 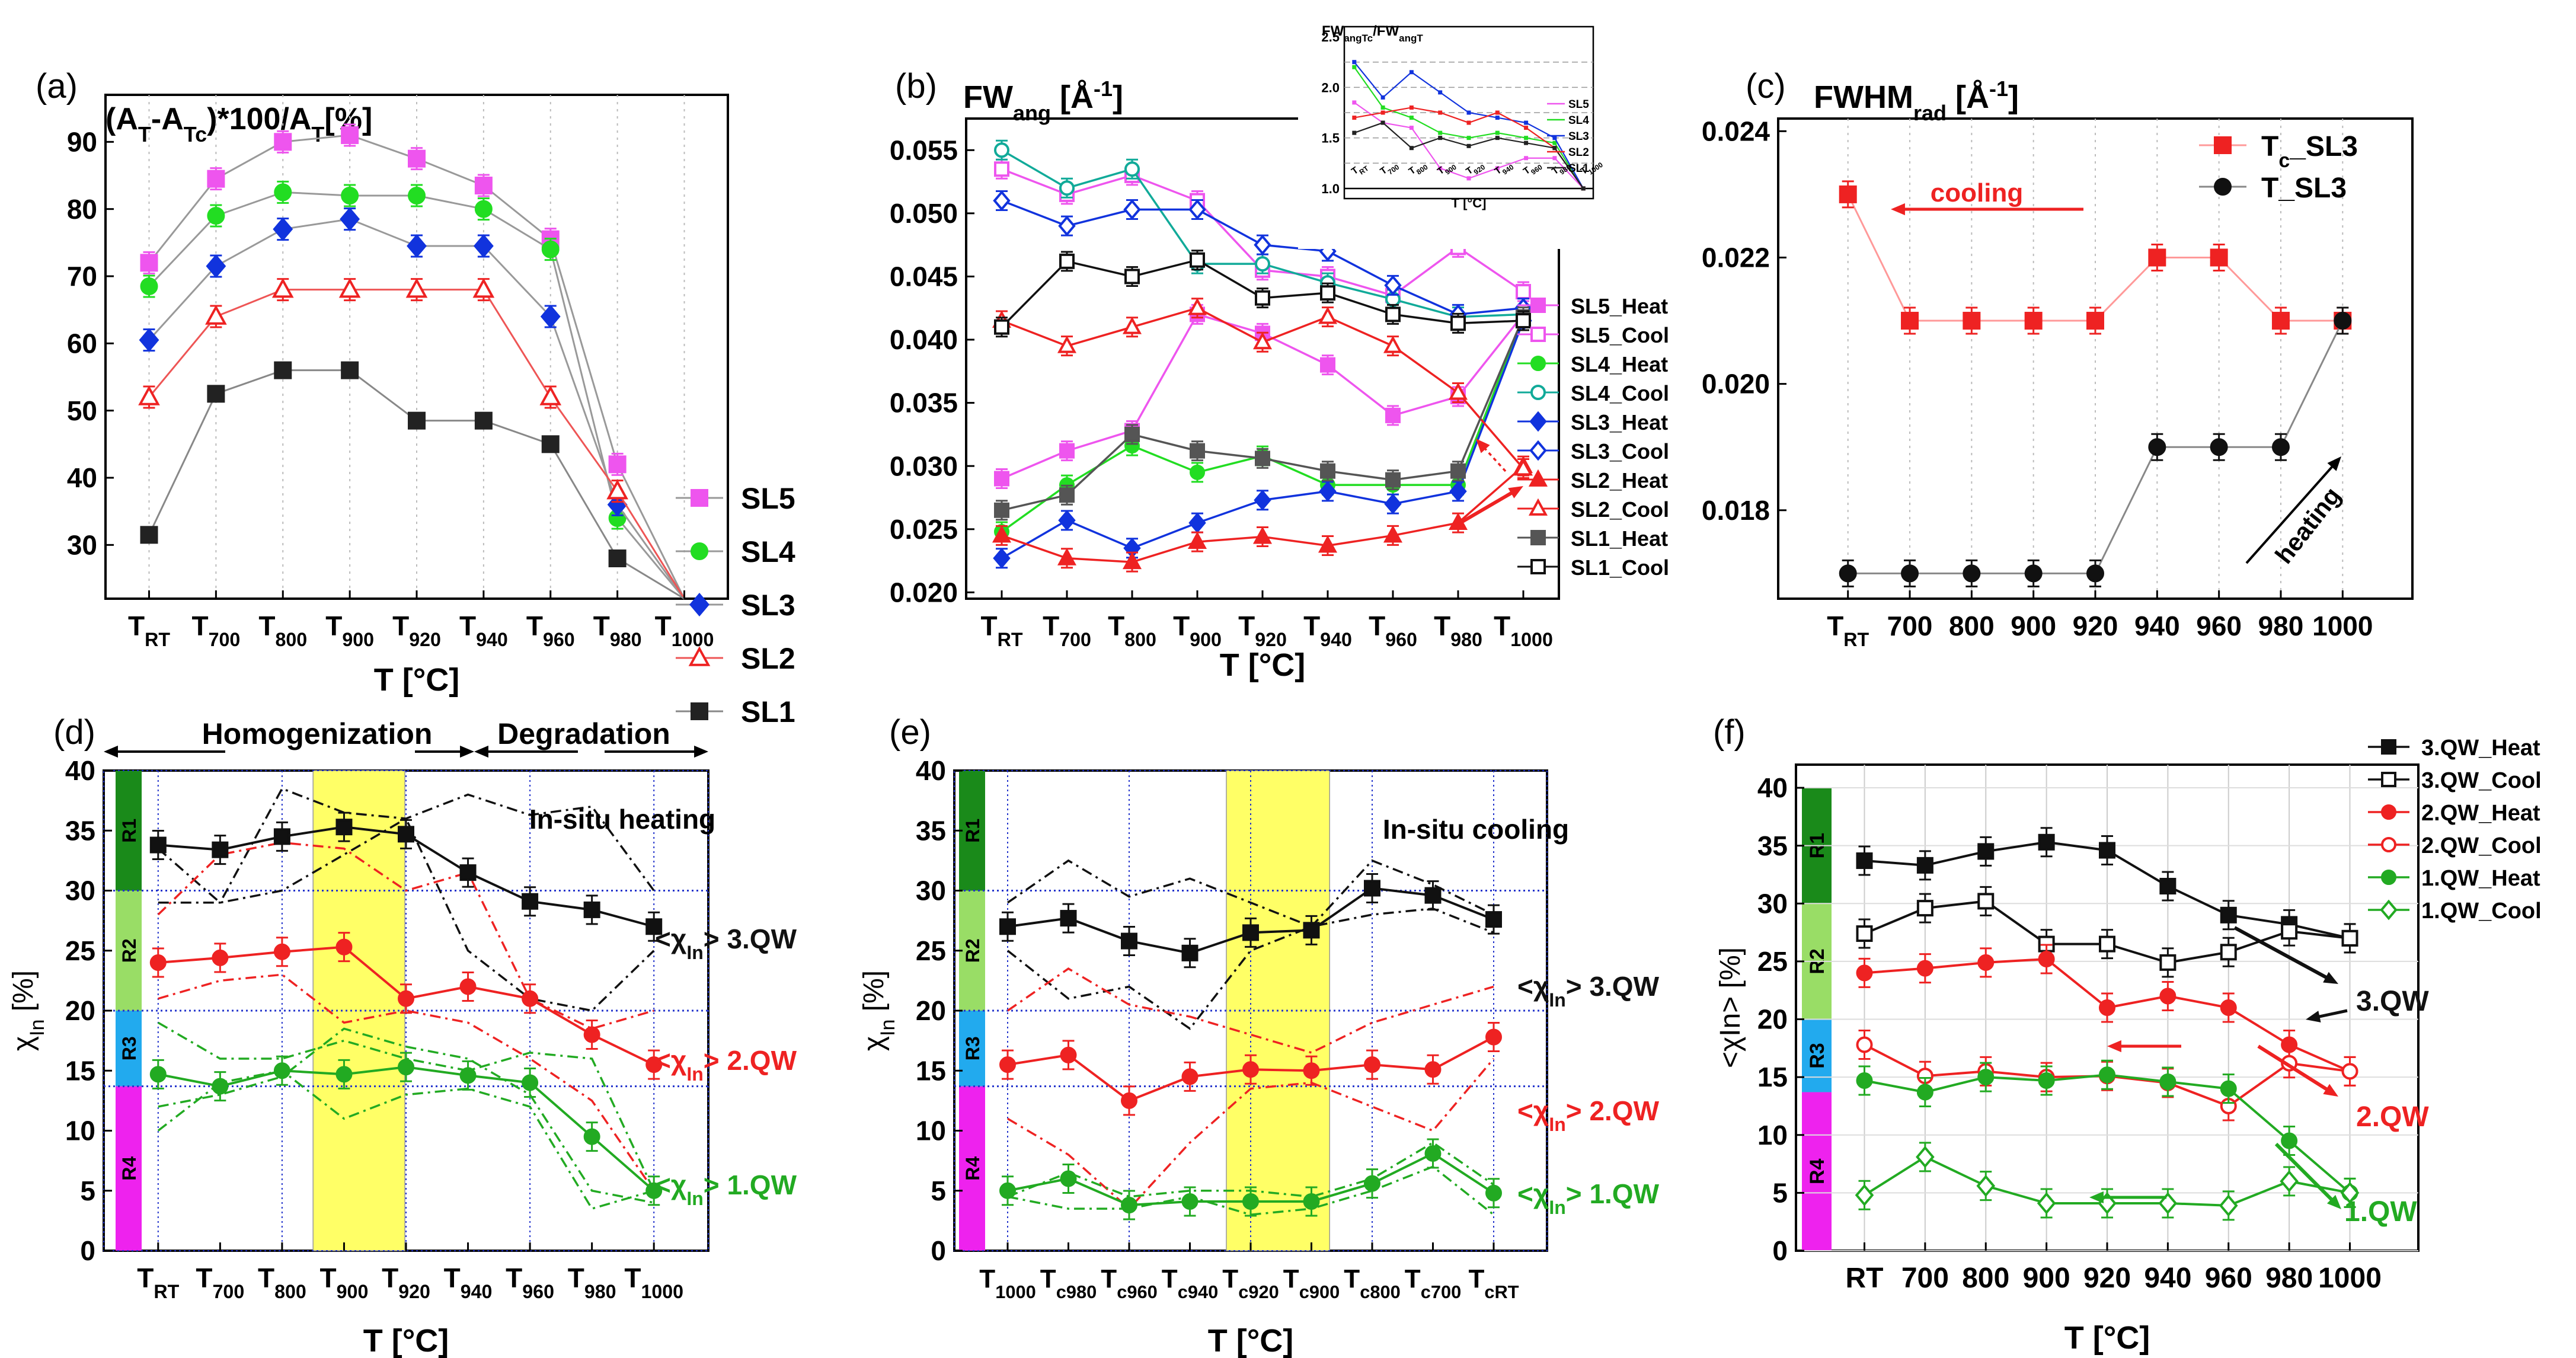 What do you see at coordinates (2289, 1278) in the screenshot?
I see `x-tick-label: 980` at bounding box center [2289, 1278].